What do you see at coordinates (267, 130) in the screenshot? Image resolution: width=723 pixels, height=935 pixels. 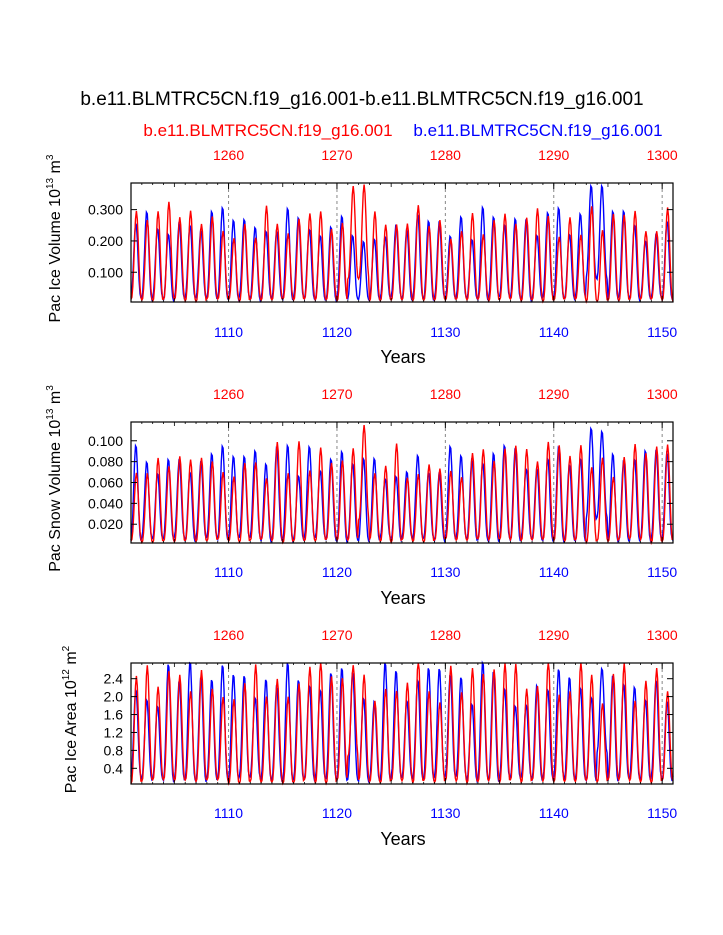 I see `case-label-red: b.e11.BLMTRC5CN.f19_g16.001` at bounding box center [267, 130].